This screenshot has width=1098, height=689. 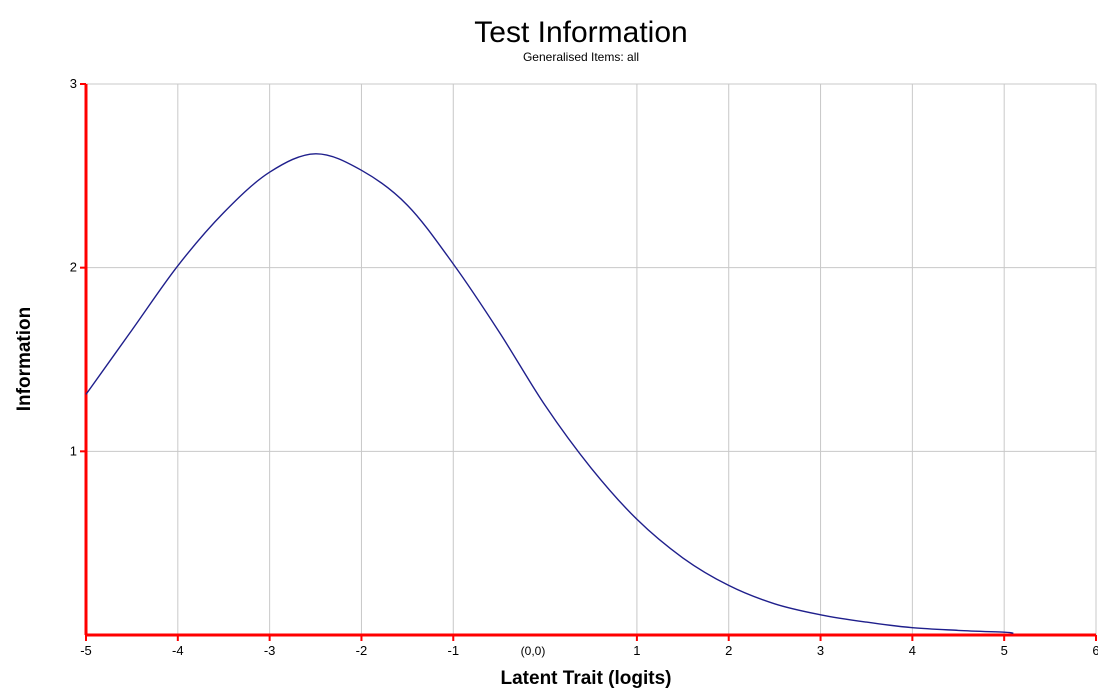 I want to click on x-tick-label: 1, so click(x=636, y=650).